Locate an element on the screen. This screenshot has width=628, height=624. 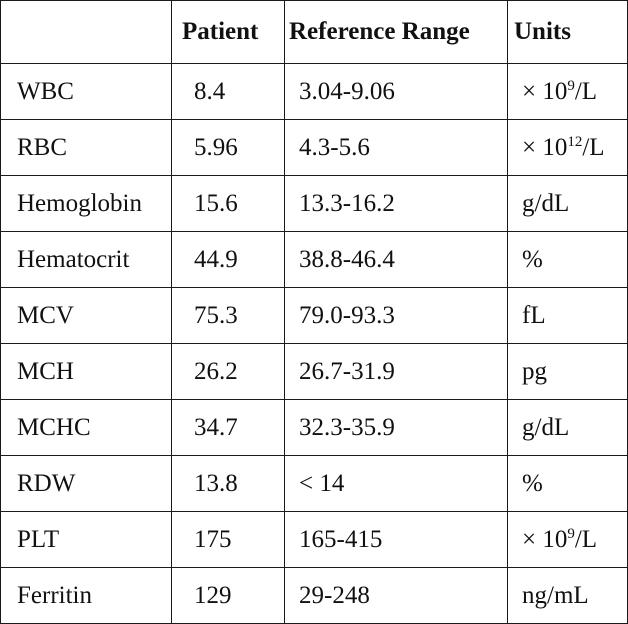
patient-value-cell: 175 is located at coordinates (228, 539).